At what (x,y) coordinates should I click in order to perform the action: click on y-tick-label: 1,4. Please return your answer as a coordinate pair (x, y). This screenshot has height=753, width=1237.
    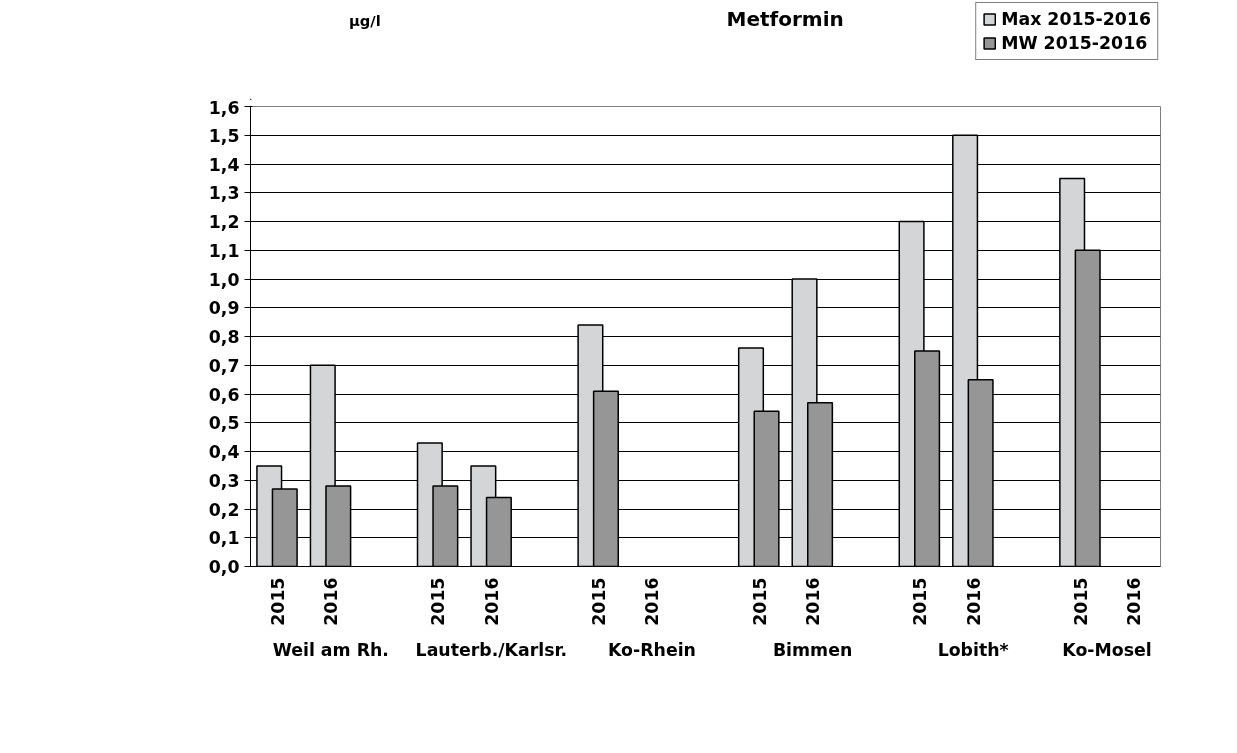
    Looking at the image, I should click on (224, 164).